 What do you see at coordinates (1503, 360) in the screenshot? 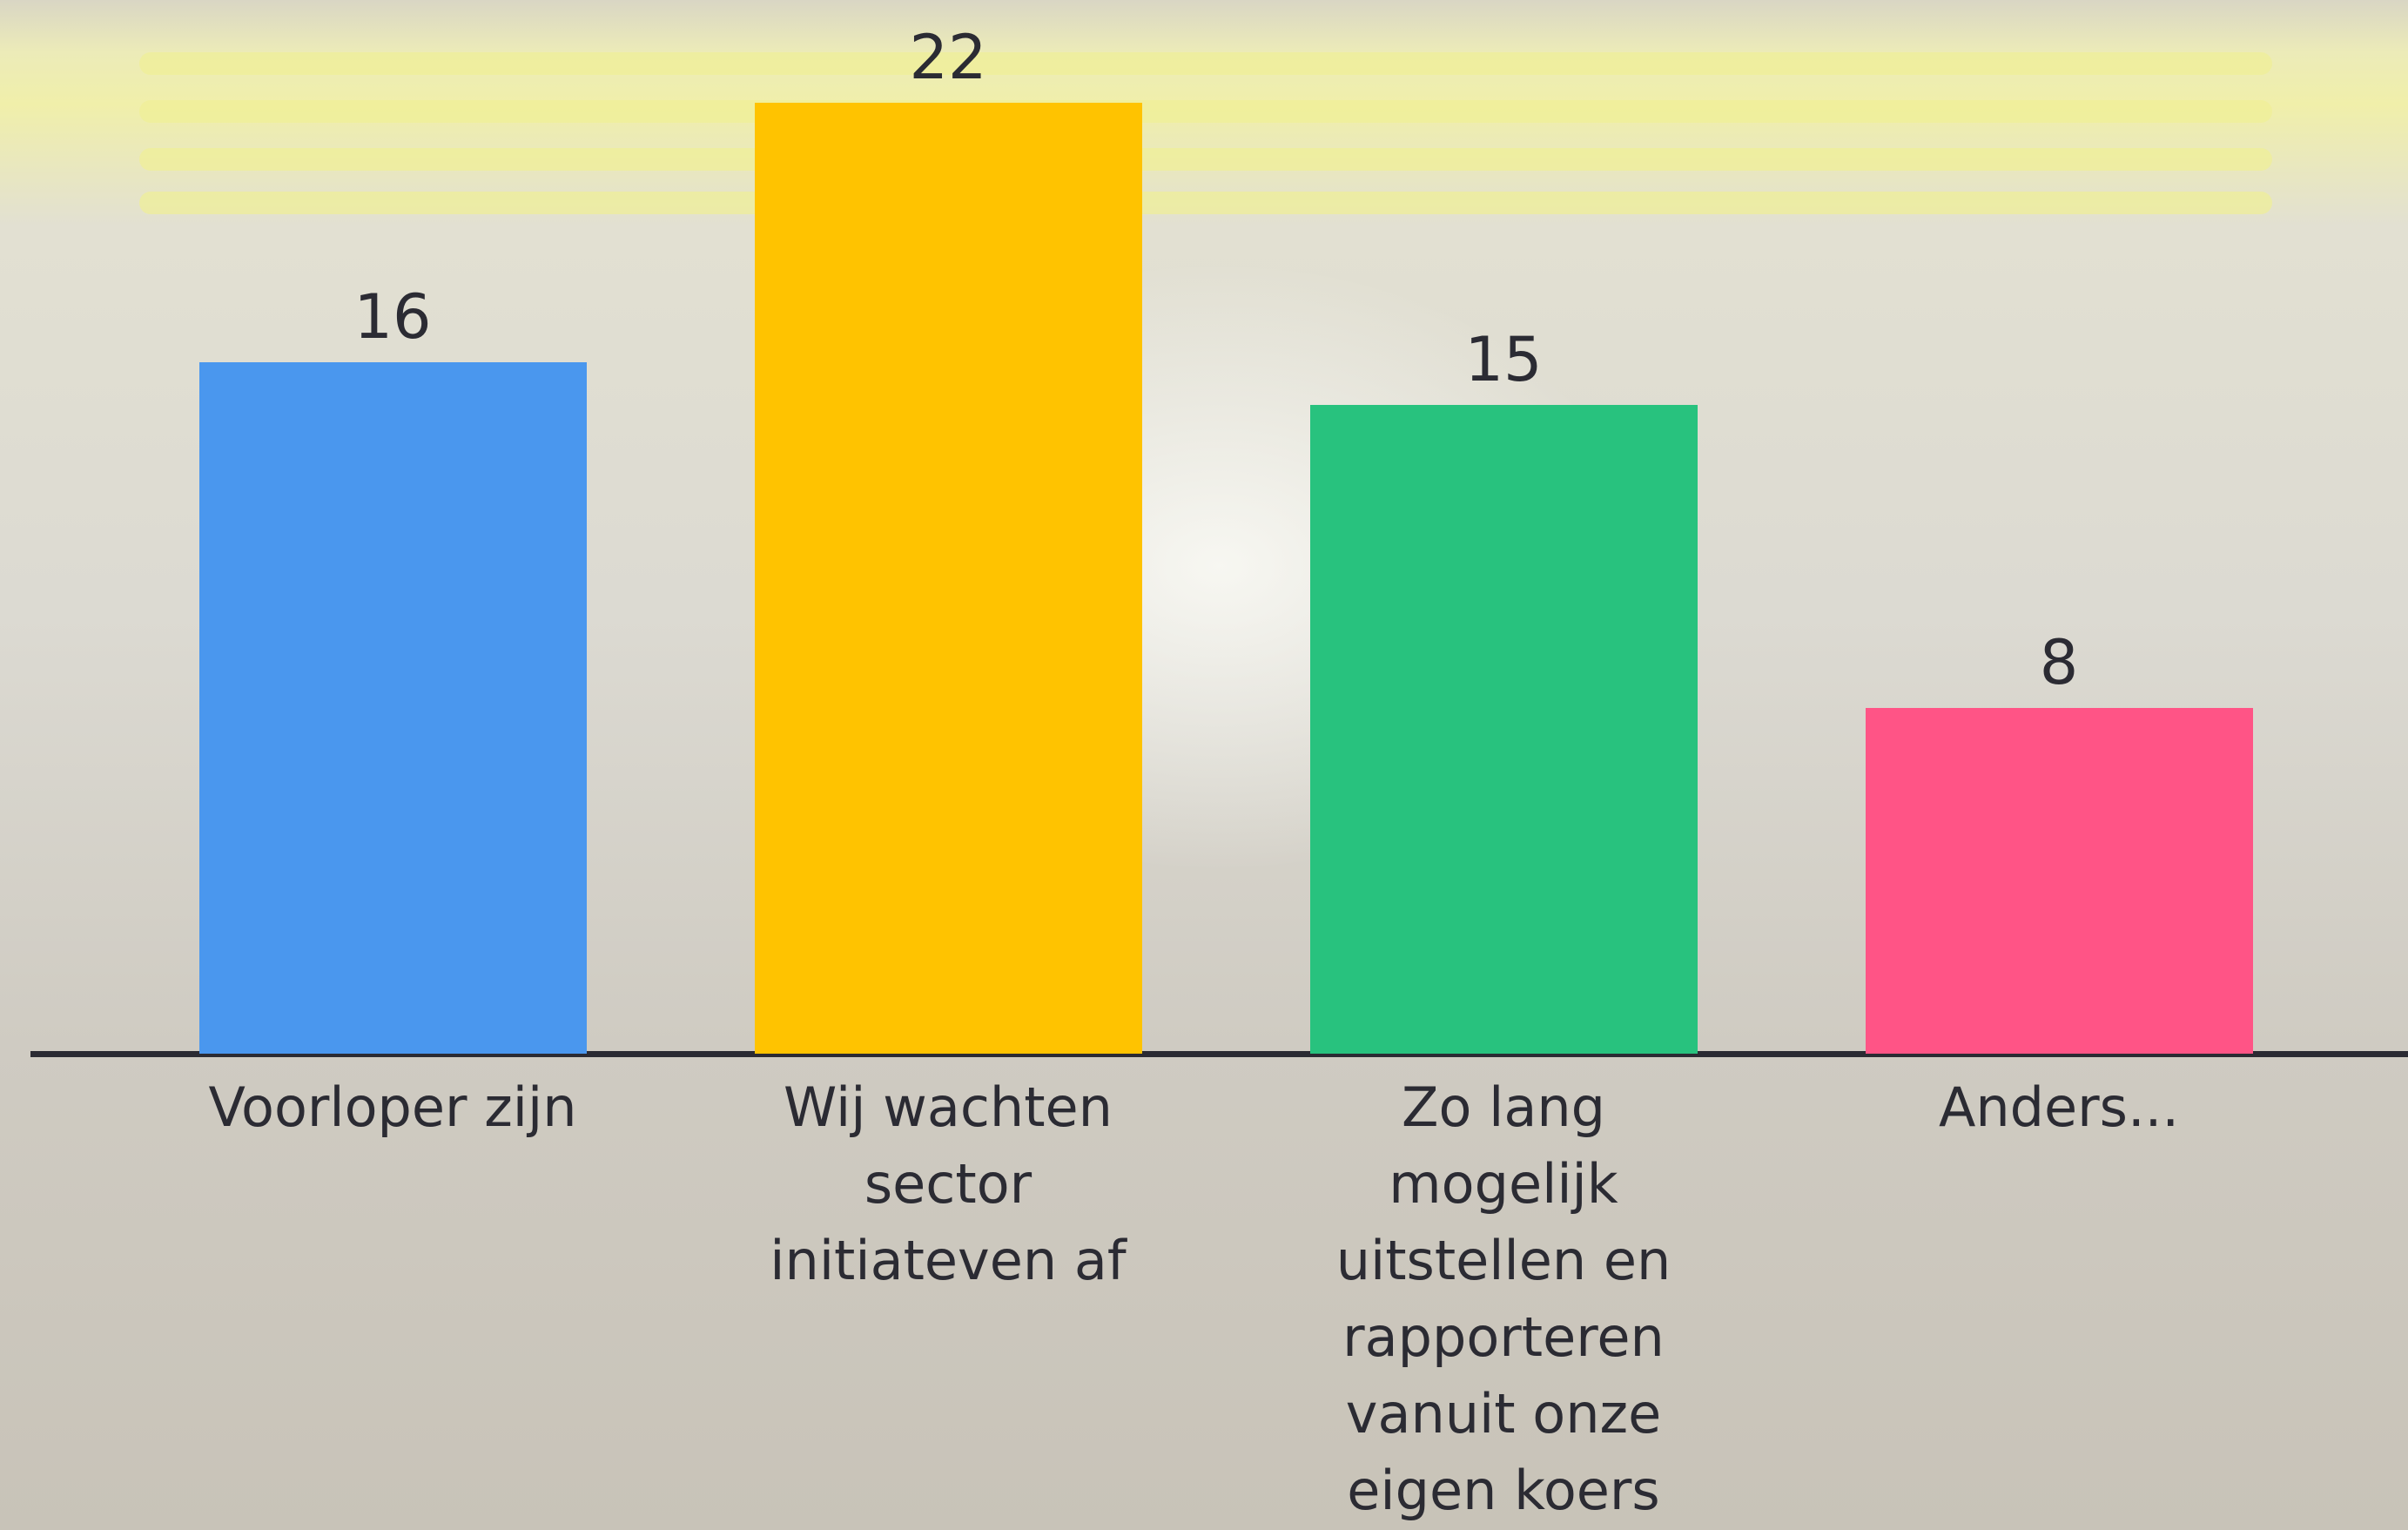
I see `value-label: 15` at bounding box center [1503, 360].